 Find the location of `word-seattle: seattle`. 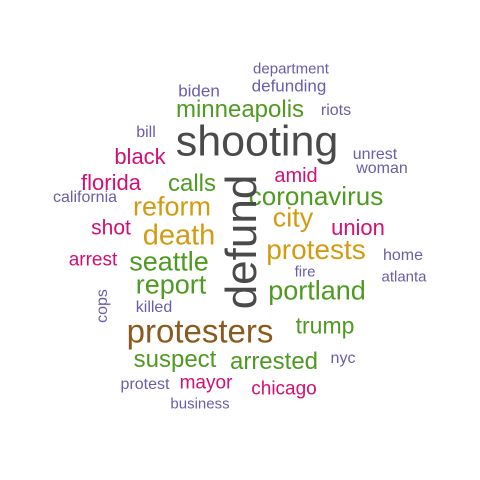

word-seattle: seattle is located at coordinates (169, 261).